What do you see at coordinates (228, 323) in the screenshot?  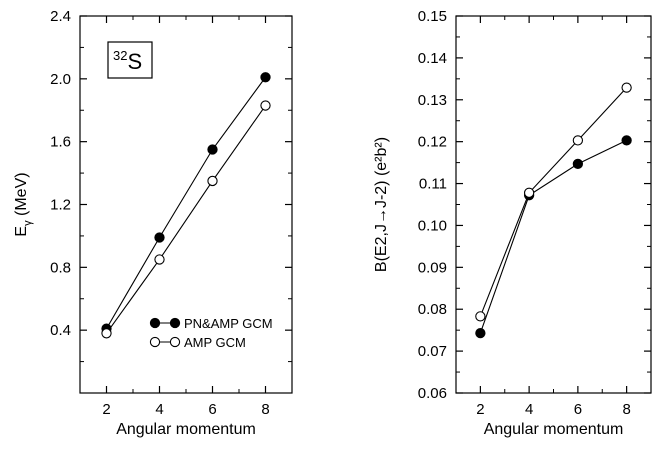 I see `legend-label: PN&AMP GCM` at bounding box center [228, 323].